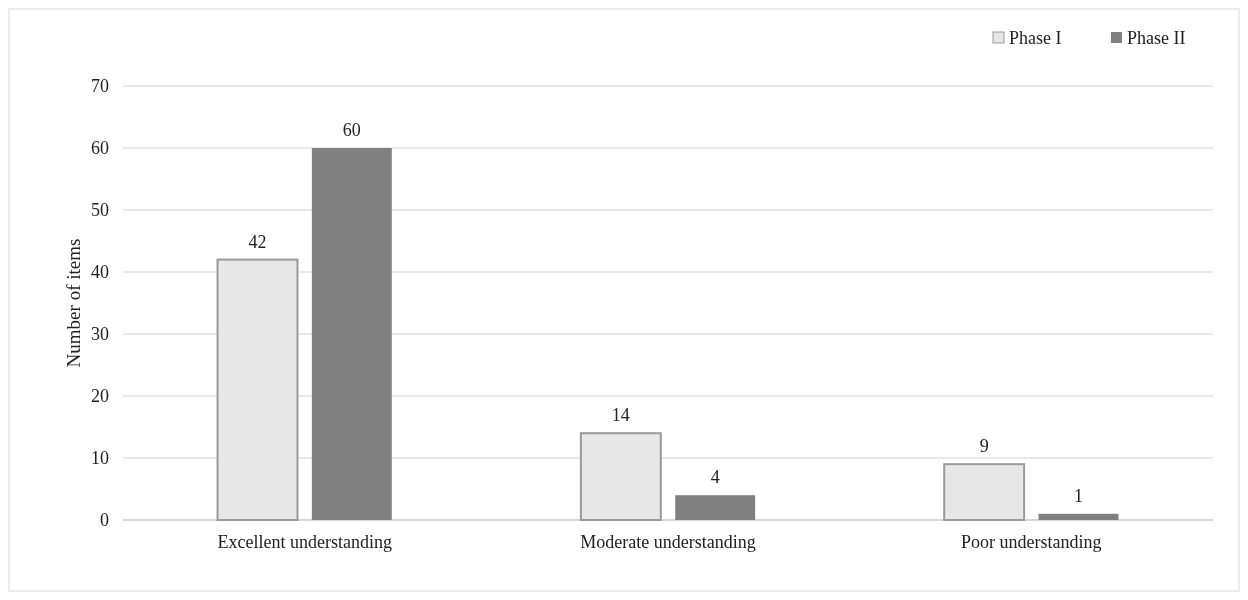 The image size is (1248, 600). Describe the element at coordinates (73, 303) in the screenshot. I see `y-axis-title: Number of items` at that location.